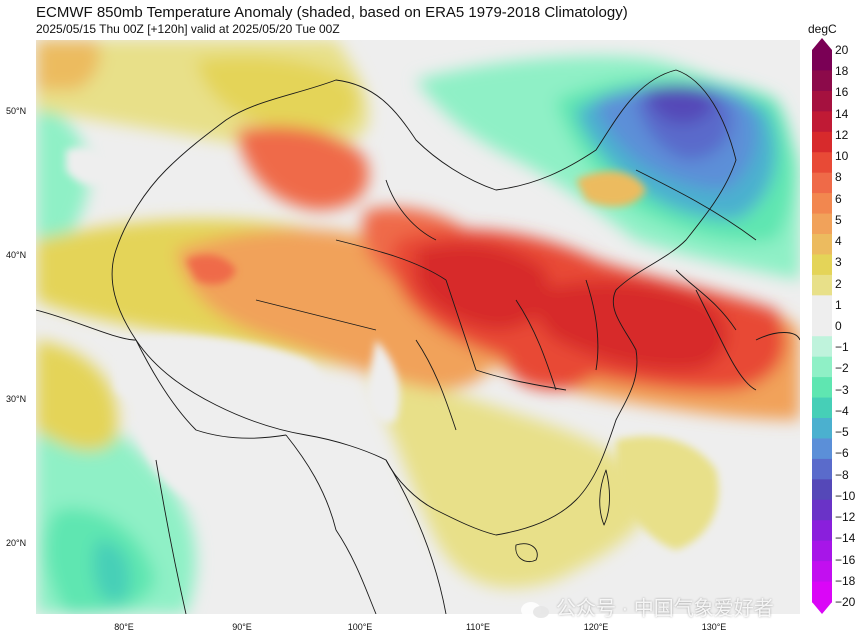  What do you see at coordinates (838, 198) in the screenshot?
I see `colorbar-tick-label: 6` at bounding box center [838, 198].